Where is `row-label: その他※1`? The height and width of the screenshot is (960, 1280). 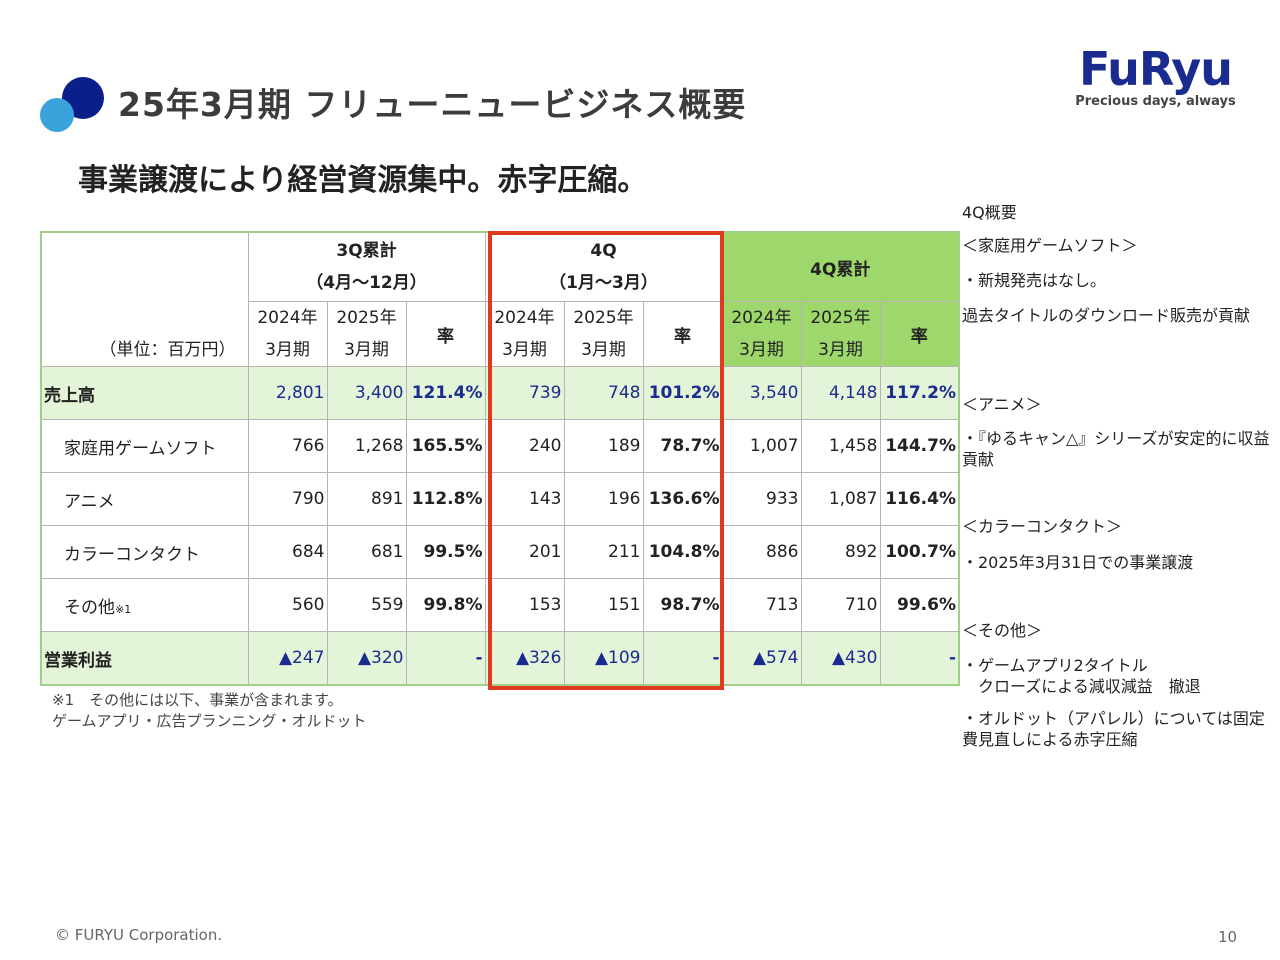 row-label: その他※1 is located at coordinates (144, 605).